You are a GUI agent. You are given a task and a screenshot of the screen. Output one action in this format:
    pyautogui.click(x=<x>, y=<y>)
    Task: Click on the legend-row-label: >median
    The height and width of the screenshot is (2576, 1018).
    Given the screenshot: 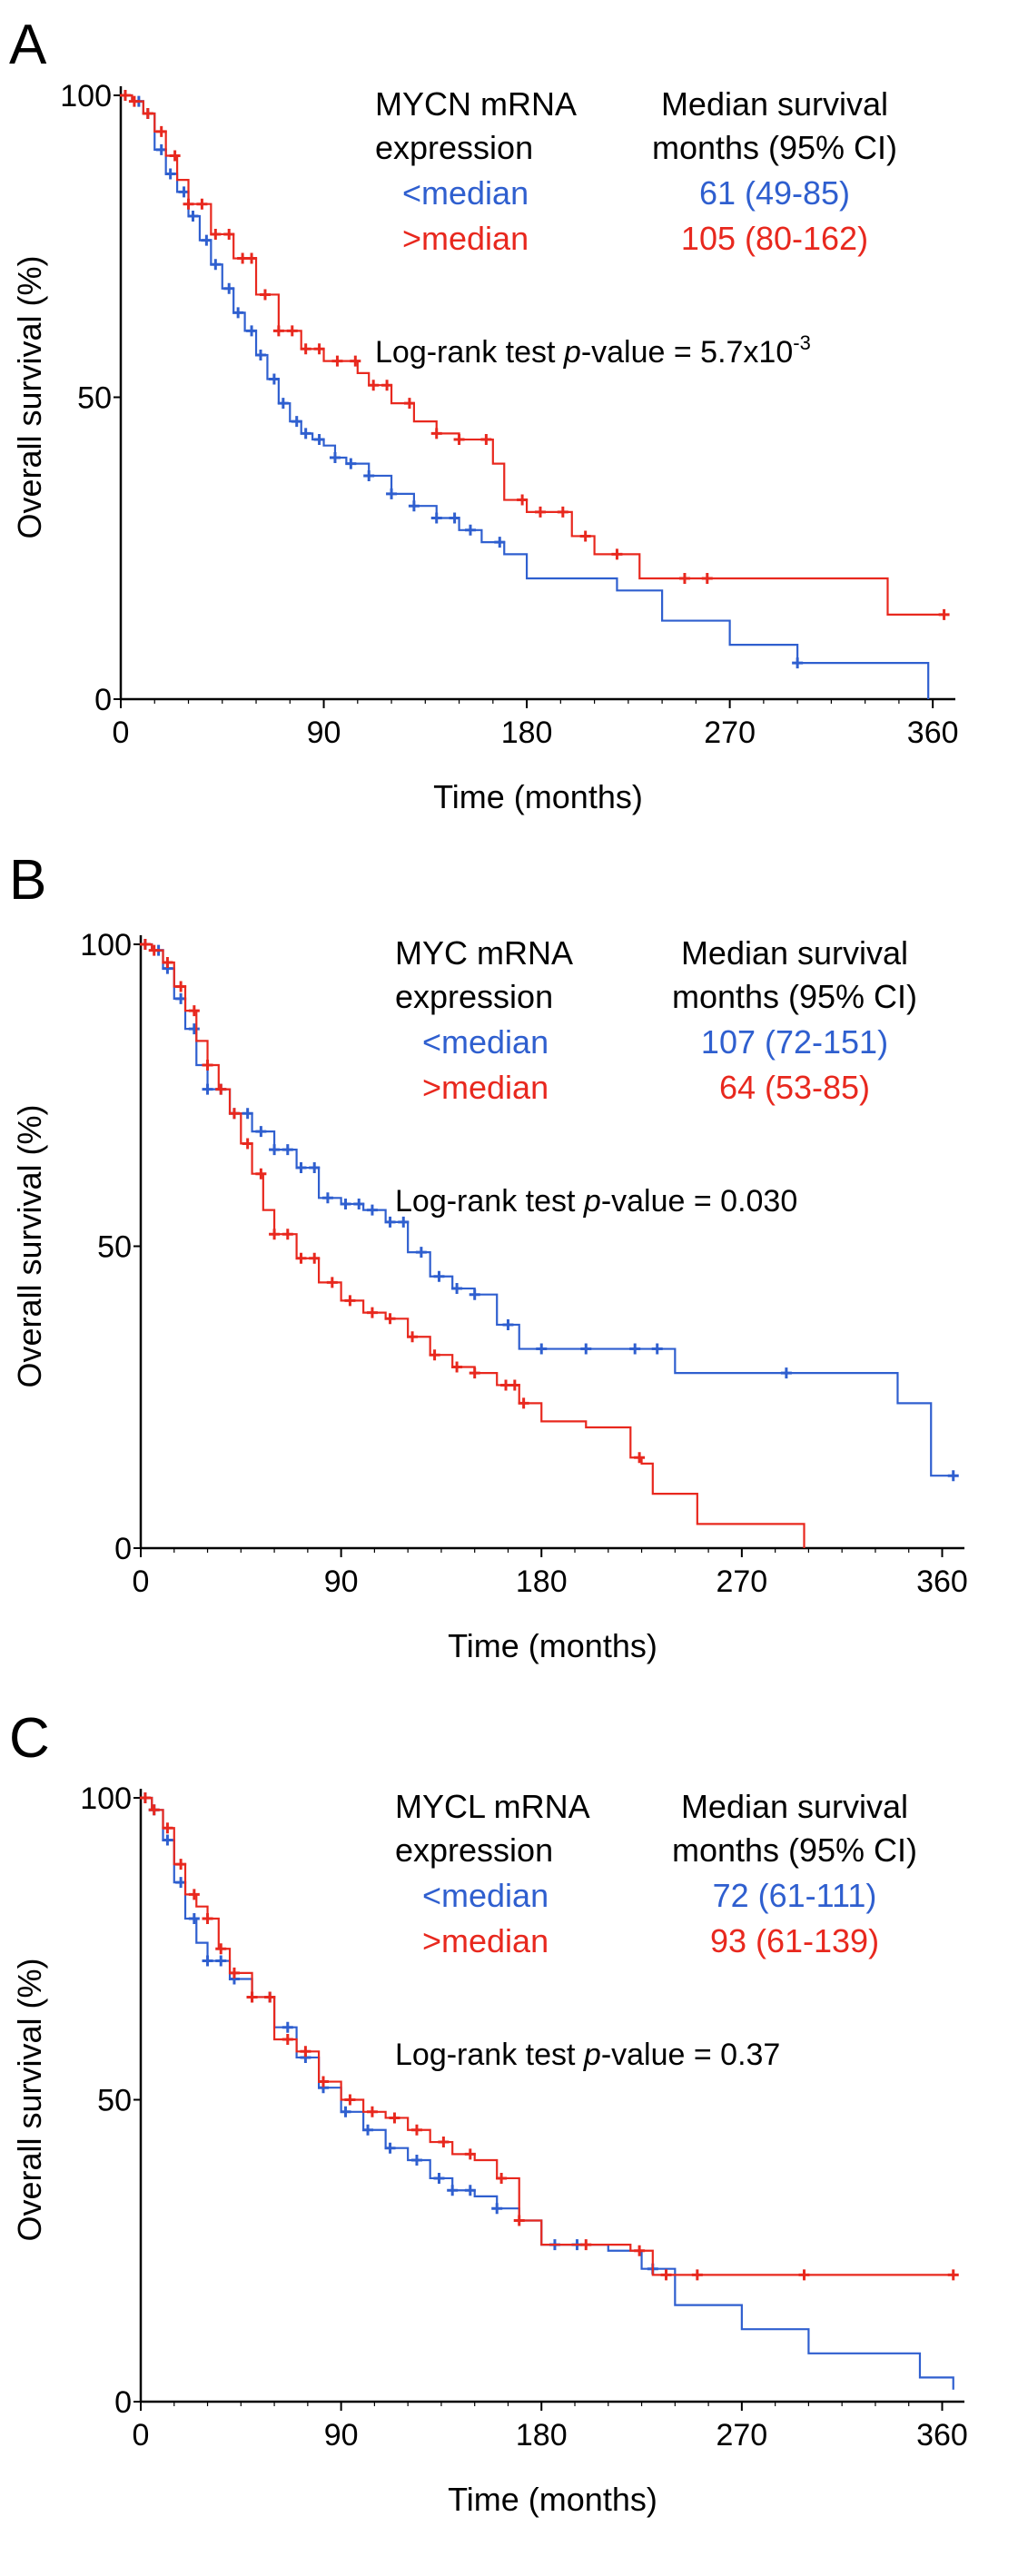 What is the action you would take?
    pyautogui.click(x=485, y=1940)
    